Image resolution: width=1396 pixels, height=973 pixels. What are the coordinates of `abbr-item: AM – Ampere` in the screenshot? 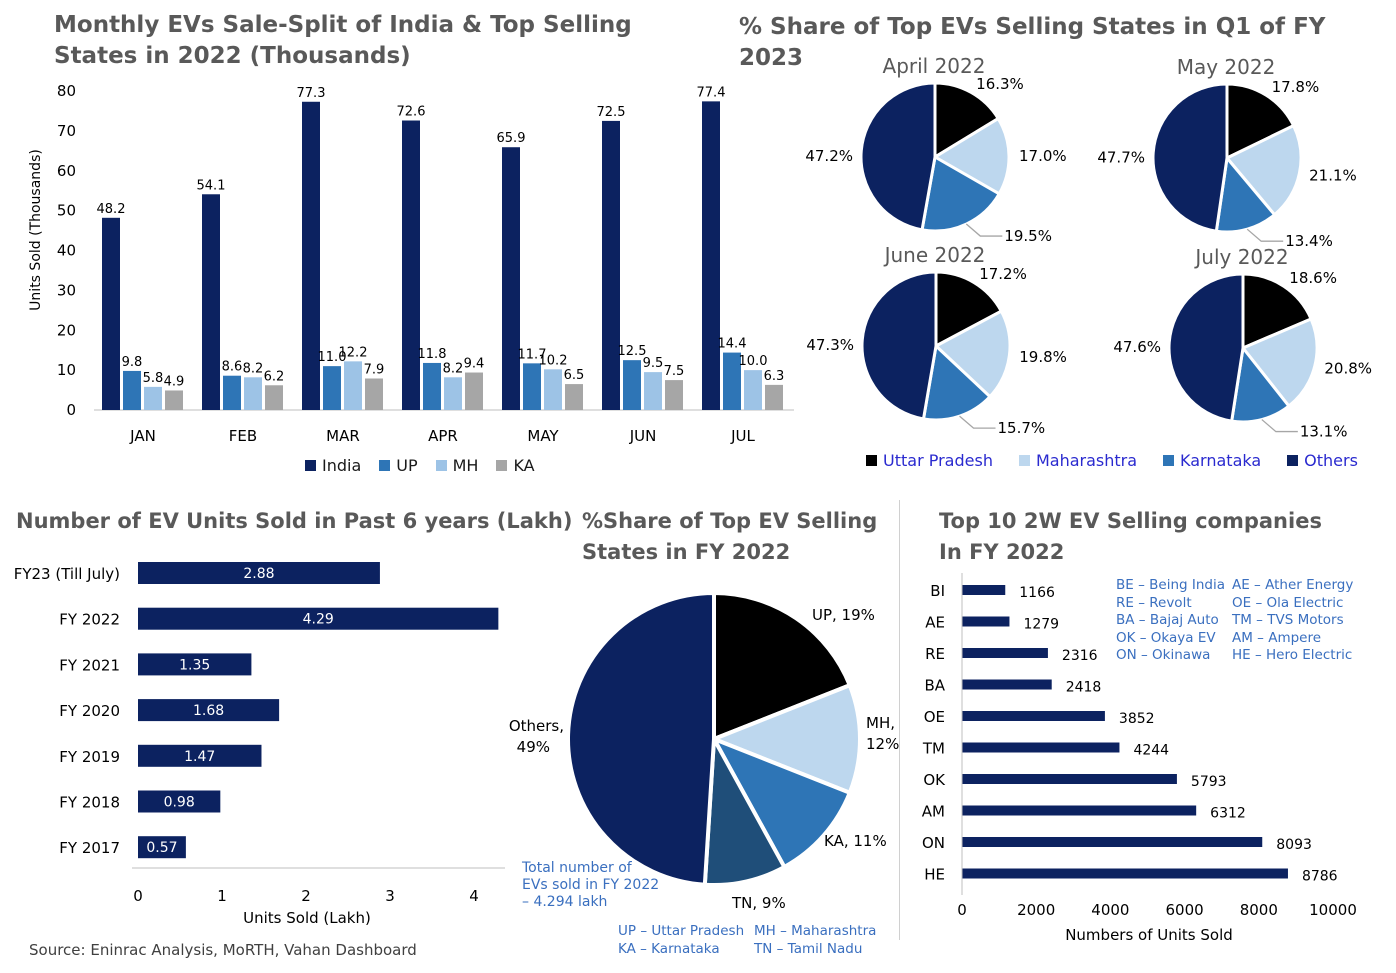 It's located at (1277, 637).